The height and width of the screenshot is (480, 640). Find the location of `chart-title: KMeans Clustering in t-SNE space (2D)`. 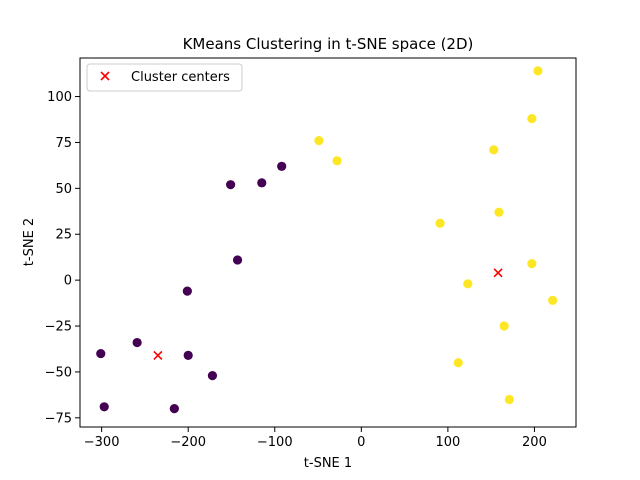

chart-title: KMeans Clustering in t-SNE space (2D) is located at coordinates (328, 44).